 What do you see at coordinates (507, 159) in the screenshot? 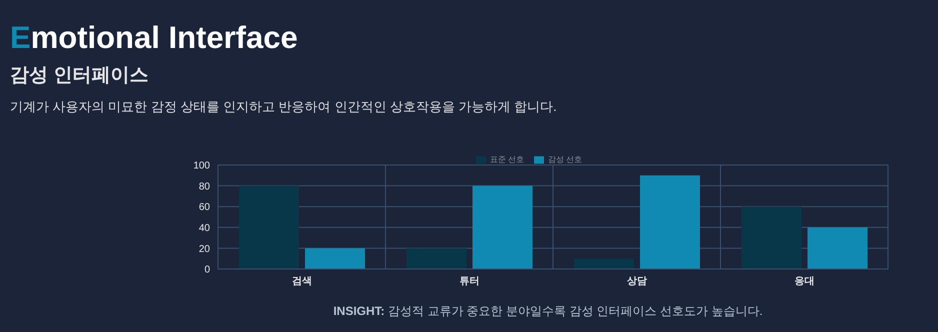
I see `legend-label: 표준 선호` at bounding box center [507, 159].